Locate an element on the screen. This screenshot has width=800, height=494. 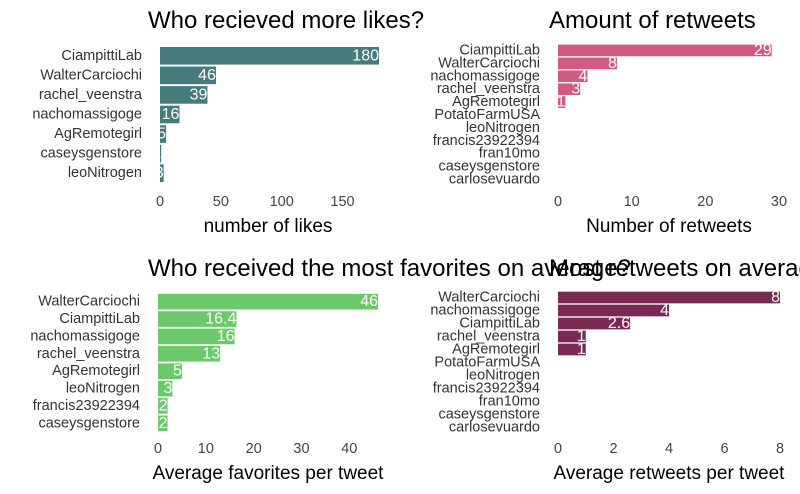
x-tick-label: 150 is located at coordinates (342, 202).